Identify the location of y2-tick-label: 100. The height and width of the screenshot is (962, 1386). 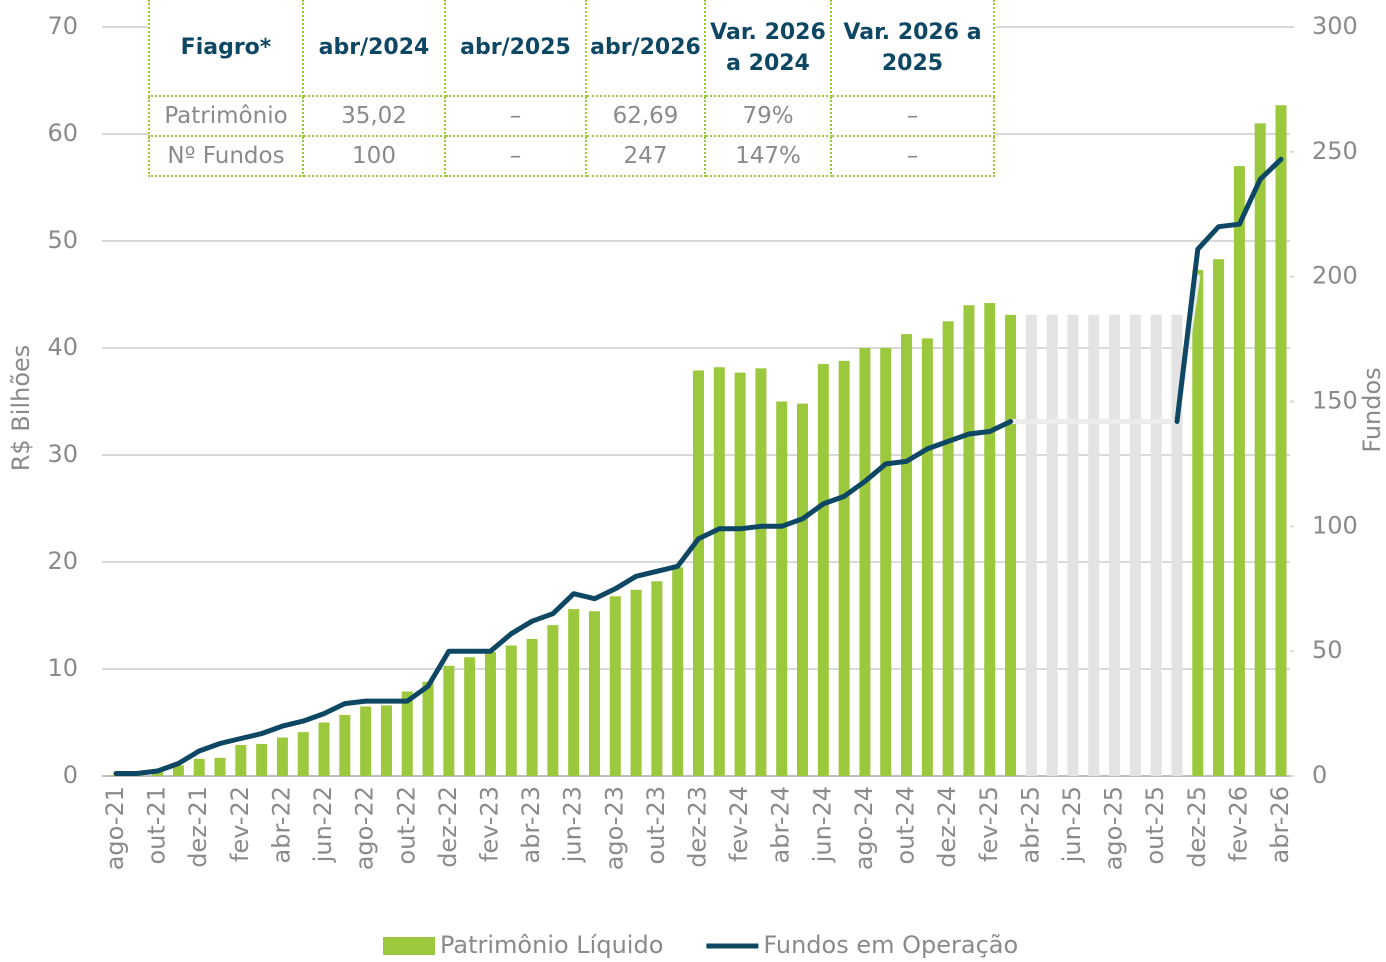
(1335, 525).